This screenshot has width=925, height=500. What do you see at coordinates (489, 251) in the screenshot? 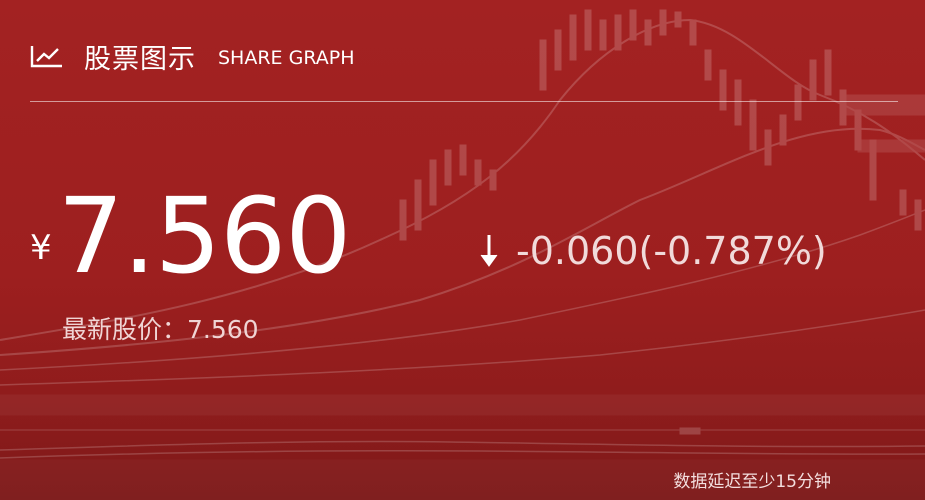
I see `arrow-down-icon` at bounding box center [489, 251].